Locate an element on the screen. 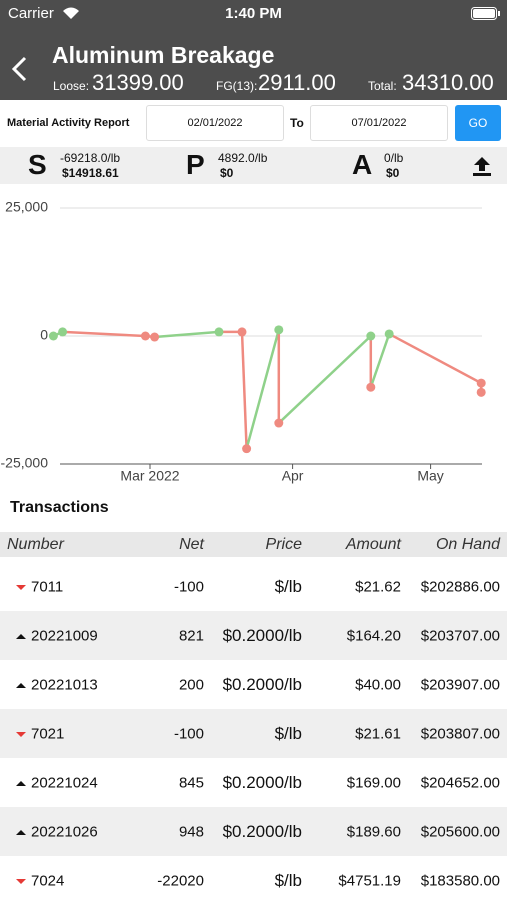 Image resolution: width=507 pixels, height=905 pixels. table-cell: -22020 is located at coordinates (180, 880).